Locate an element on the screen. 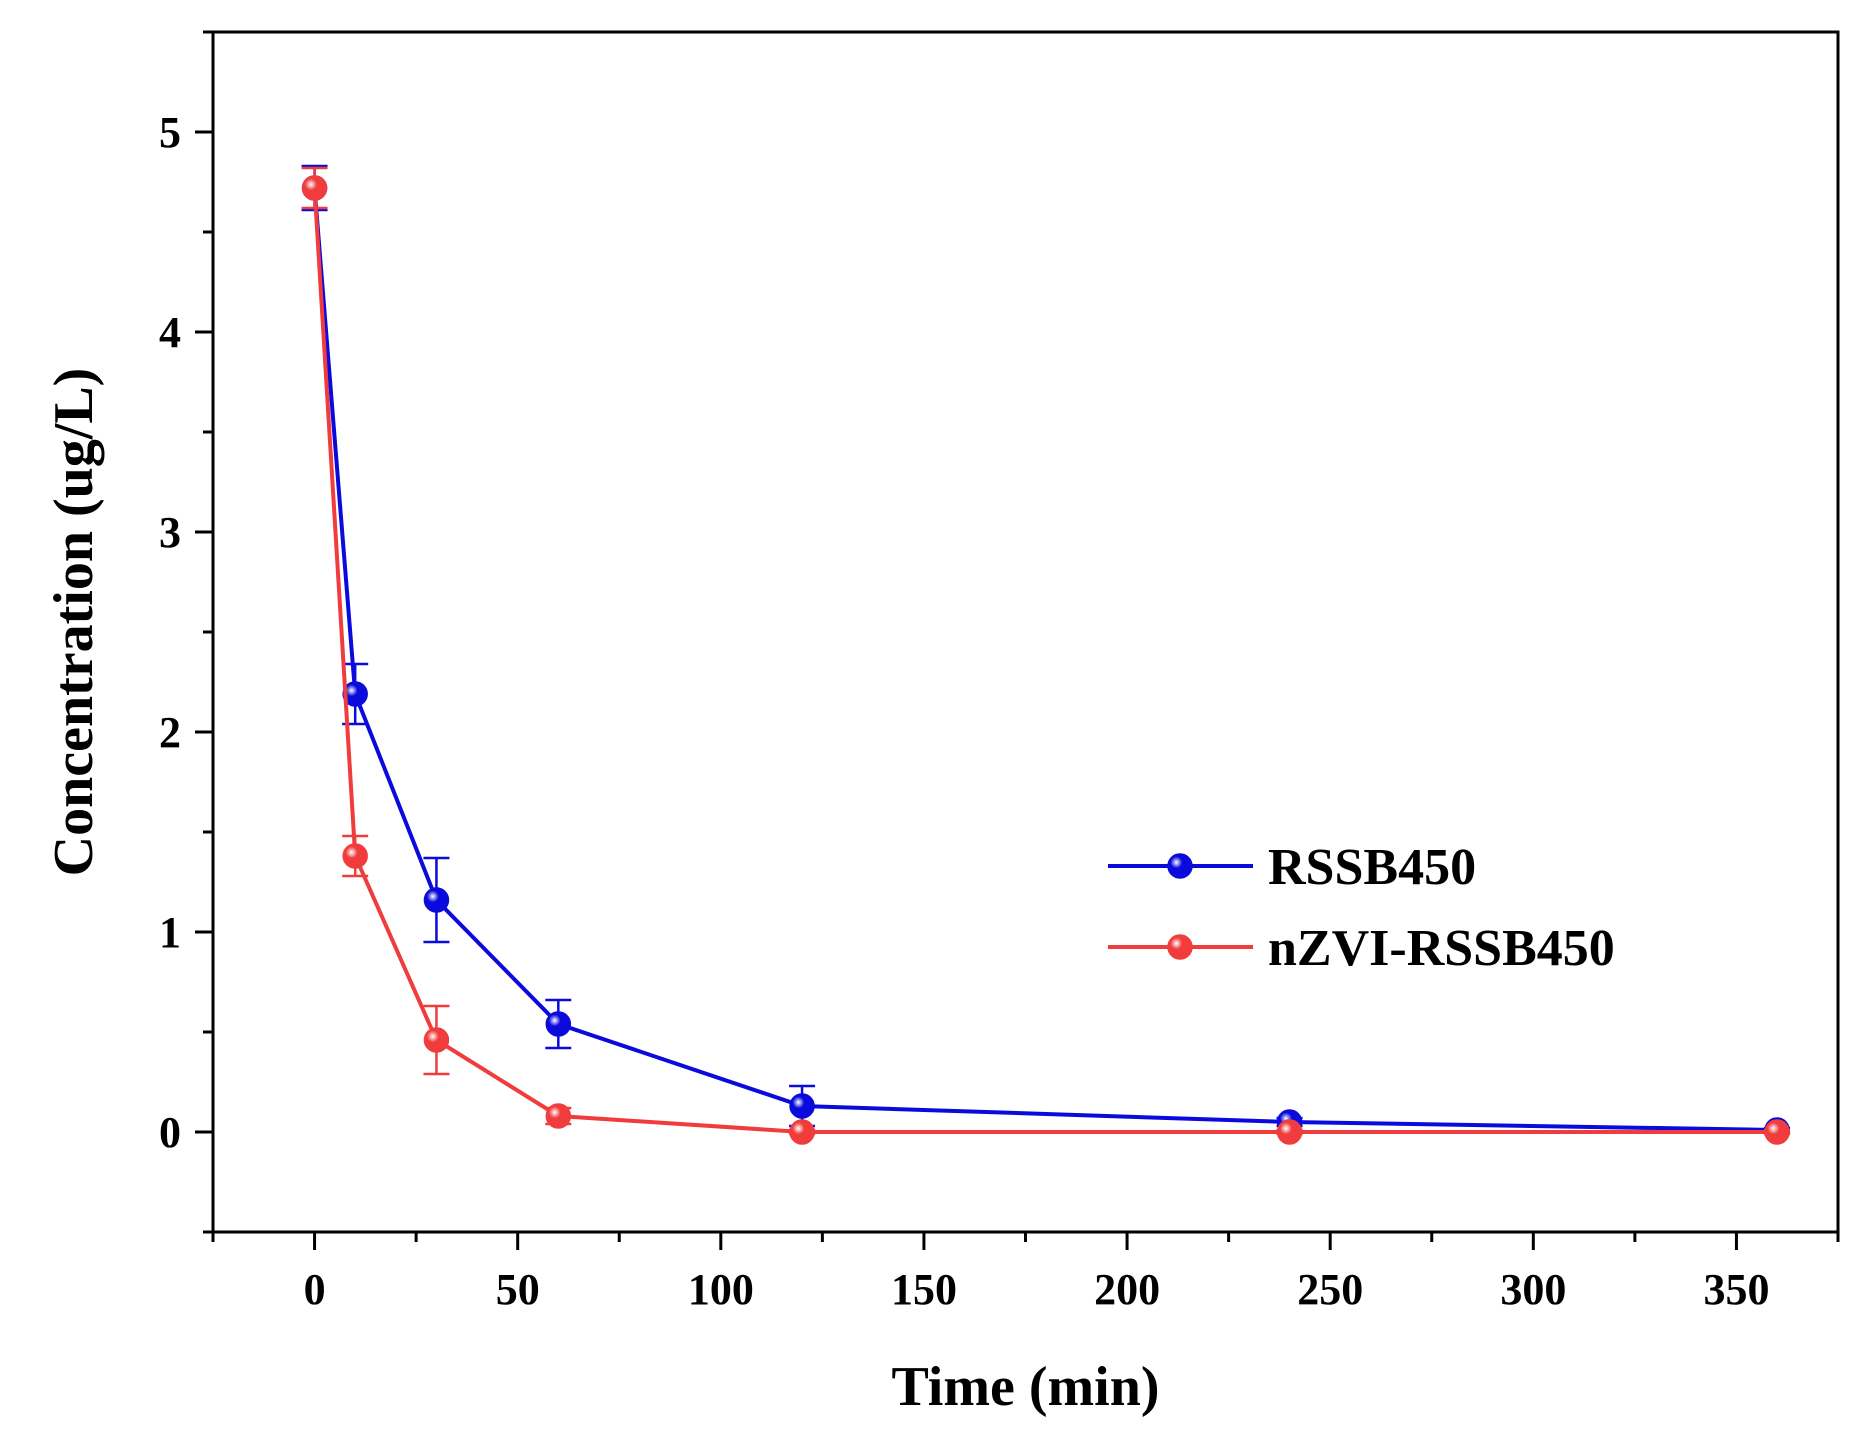 The image size is (1870, 1441). y-tick-label: 1 is located at coordinates (170, 932).